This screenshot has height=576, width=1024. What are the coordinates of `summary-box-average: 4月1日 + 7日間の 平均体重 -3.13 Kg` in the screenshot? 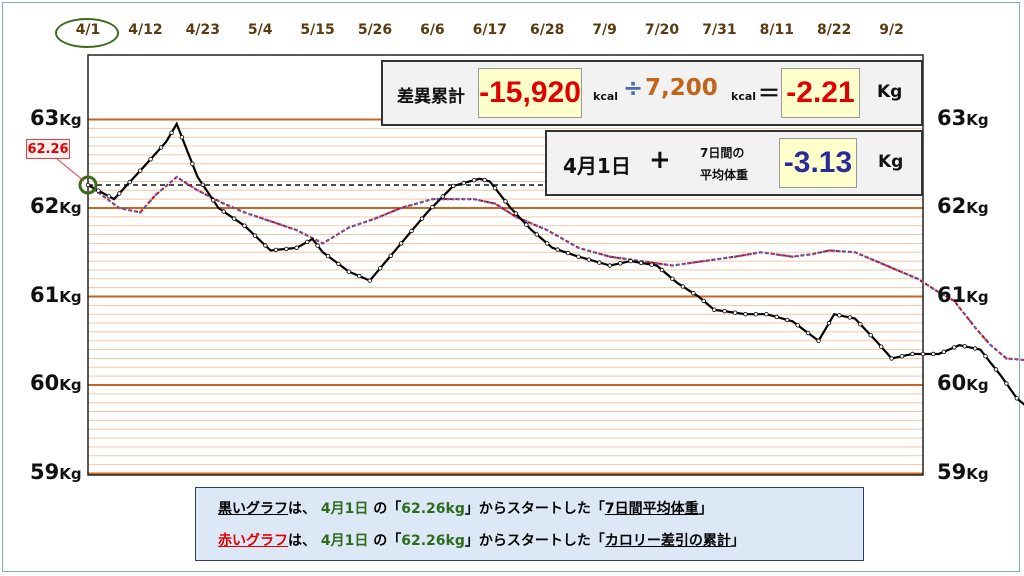 It's located at (734, 163).